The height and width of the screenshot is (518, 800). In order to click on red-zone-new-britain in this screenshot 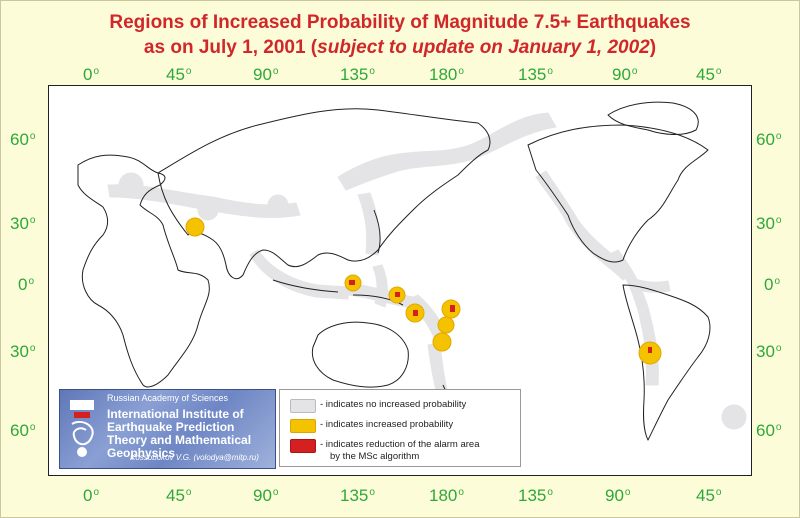, I will do `click(397, 294)`.